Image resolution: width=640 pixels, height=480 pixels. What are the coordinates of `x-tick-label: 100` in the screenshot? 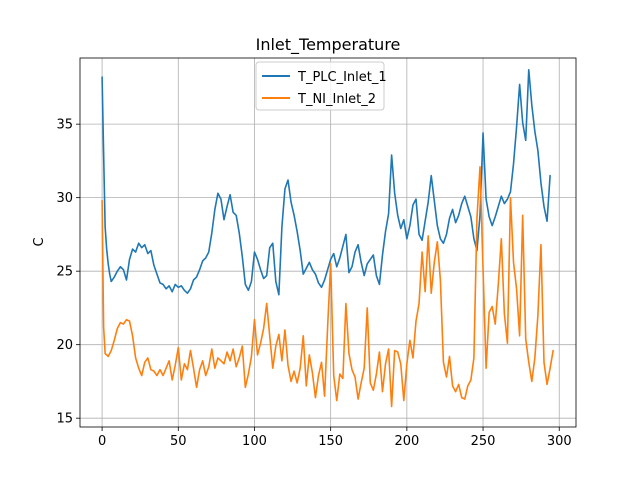 It's located at (254, 441).